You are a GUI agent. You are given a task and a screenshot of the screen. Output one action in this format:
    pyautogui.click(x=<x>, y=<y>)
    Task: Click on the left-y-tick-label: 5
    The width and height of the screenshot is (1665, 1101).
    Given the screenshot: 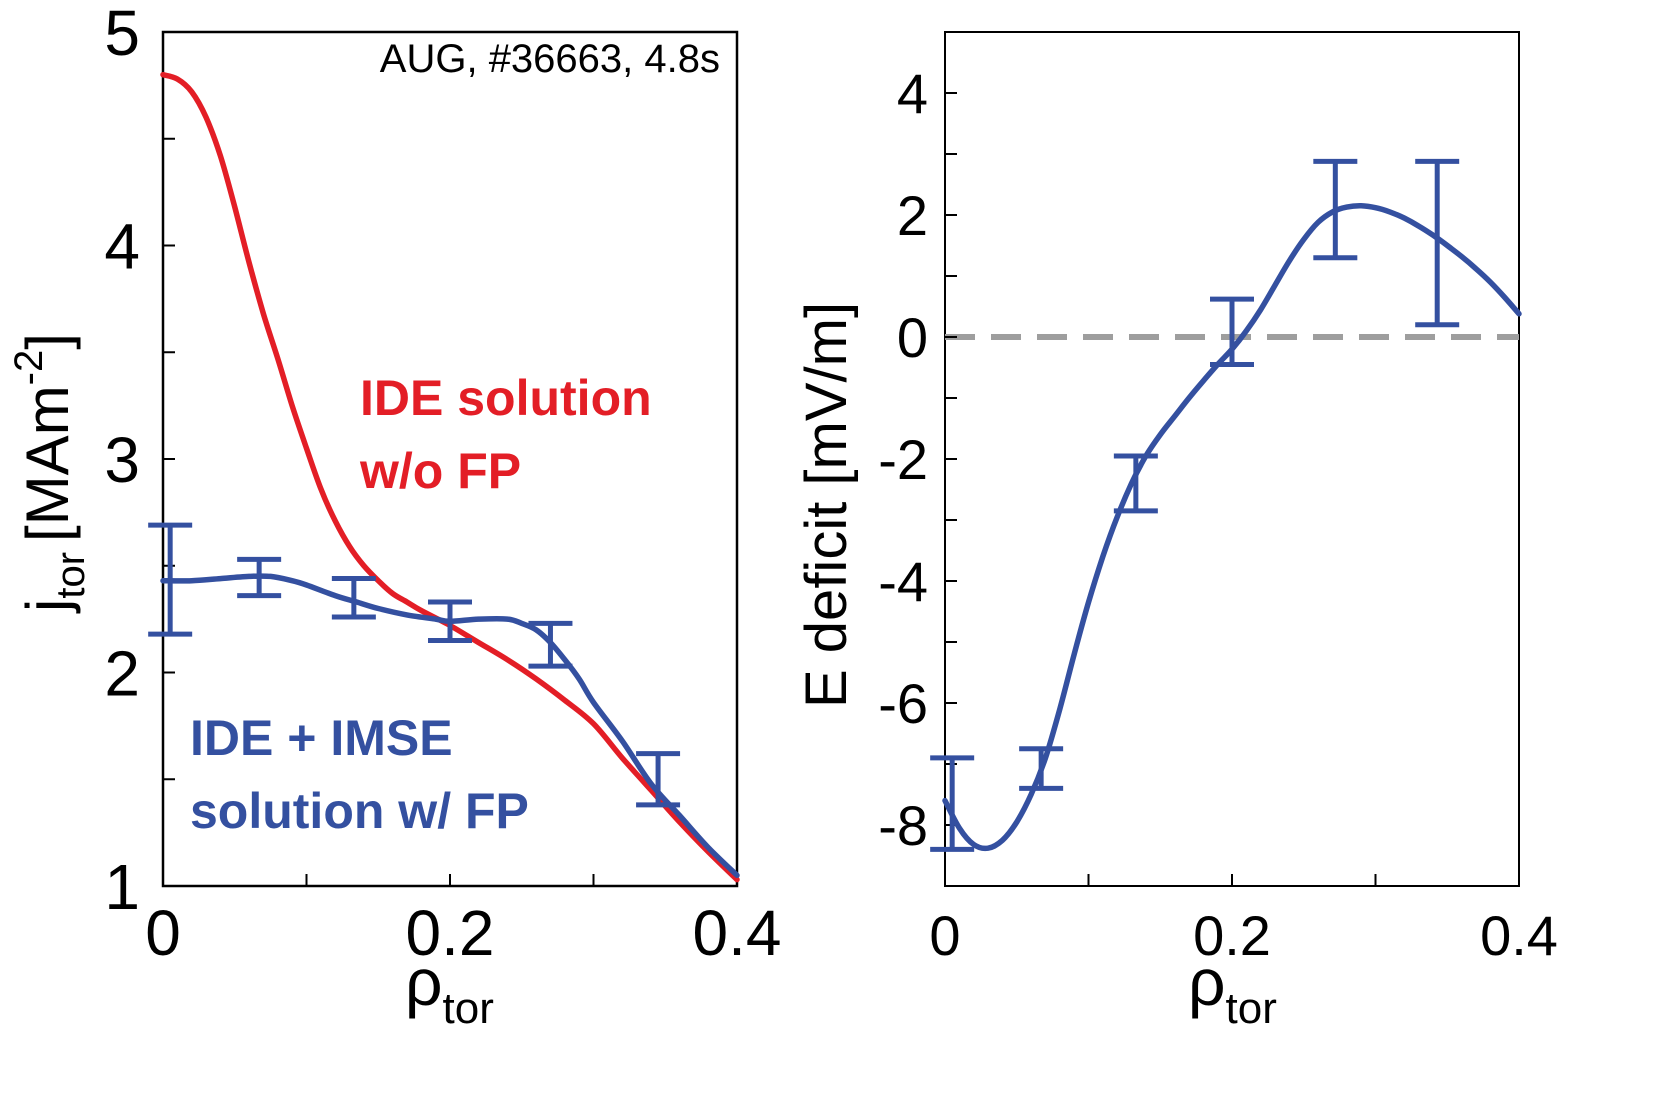 What is the action you would take?
    pyautogui.click(x=122, y=34)
    